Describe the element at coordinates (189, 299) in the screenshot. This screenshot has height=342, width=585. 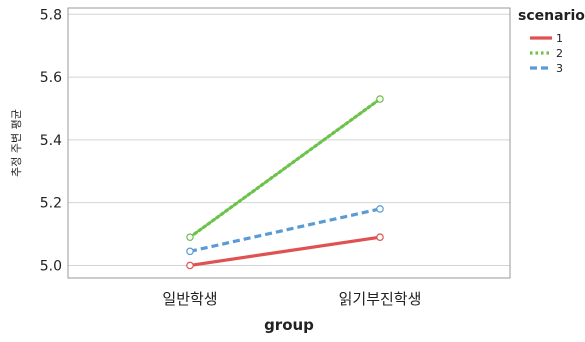
I see `x-tick-label: 일반학생` at that location.